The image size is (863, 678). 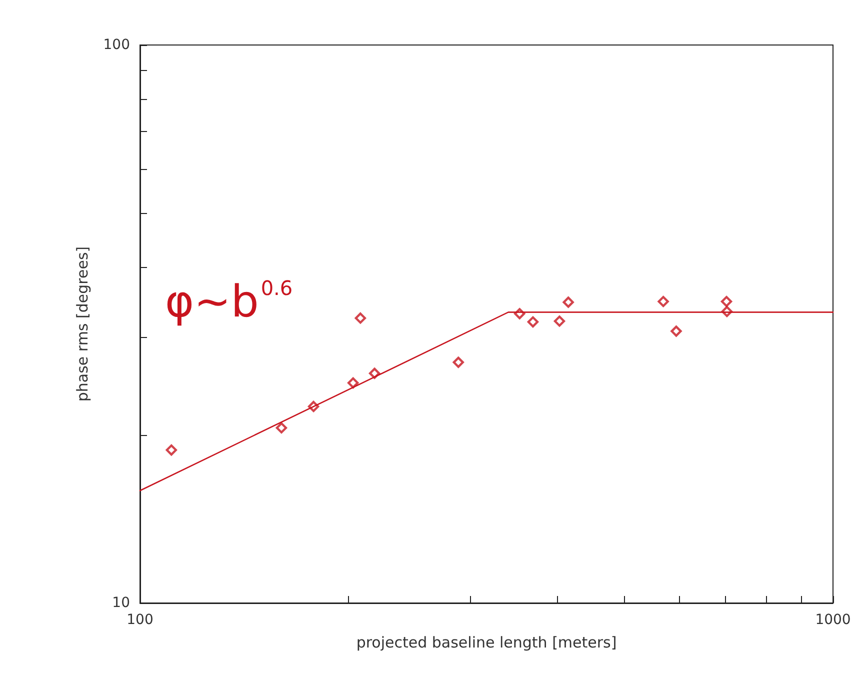 What do you see at coordinates (83, 324) in the screenshot?
I see `y-axis-title: phase rms [degrees]` at bounding box center [83, 324].